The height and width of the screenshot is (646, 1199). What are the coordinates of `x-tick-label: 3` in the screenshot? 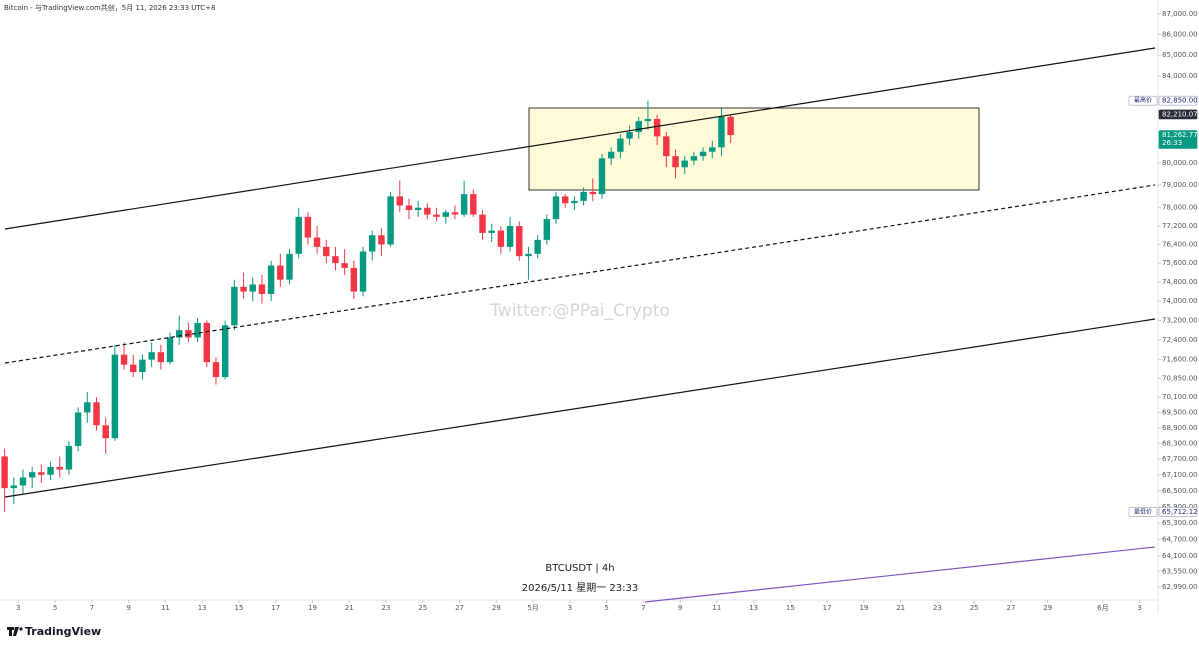 It's located at (1139, 608).